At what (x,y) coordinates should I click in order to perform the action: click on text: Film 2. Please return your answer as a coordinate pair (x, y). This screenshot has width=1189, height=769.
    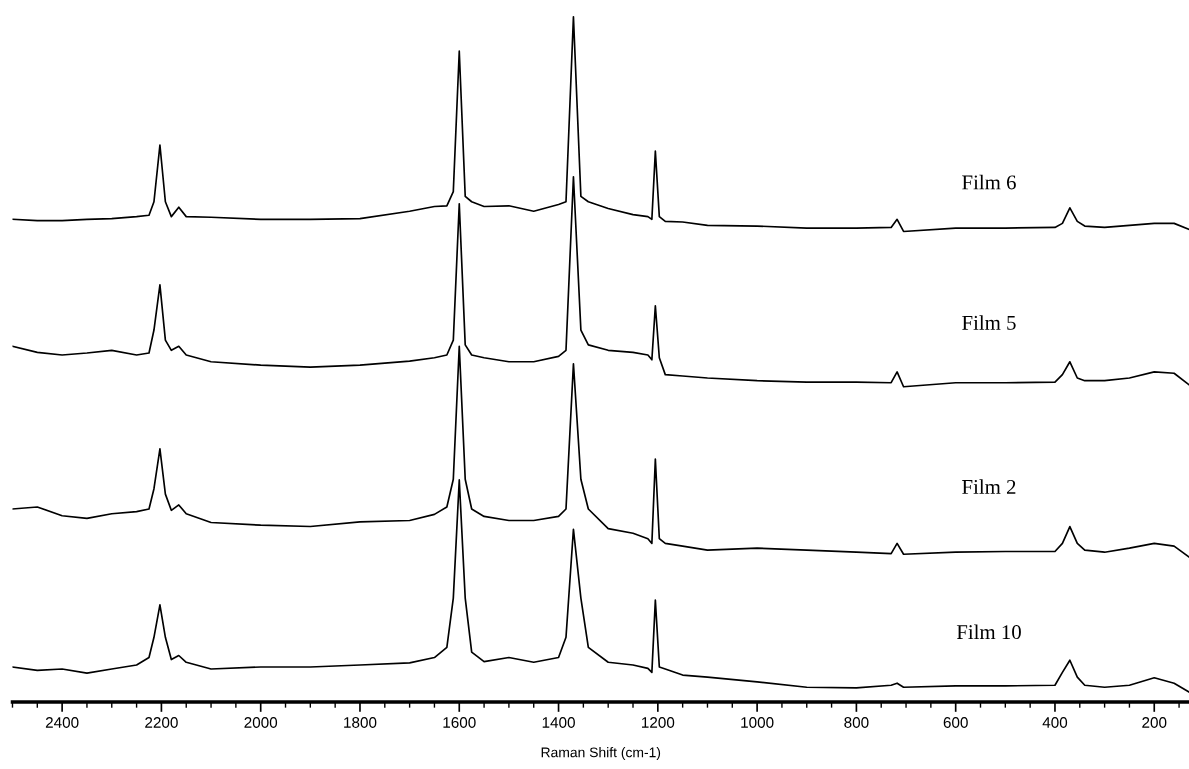
    Looking at the image, I should click on (989, 486).